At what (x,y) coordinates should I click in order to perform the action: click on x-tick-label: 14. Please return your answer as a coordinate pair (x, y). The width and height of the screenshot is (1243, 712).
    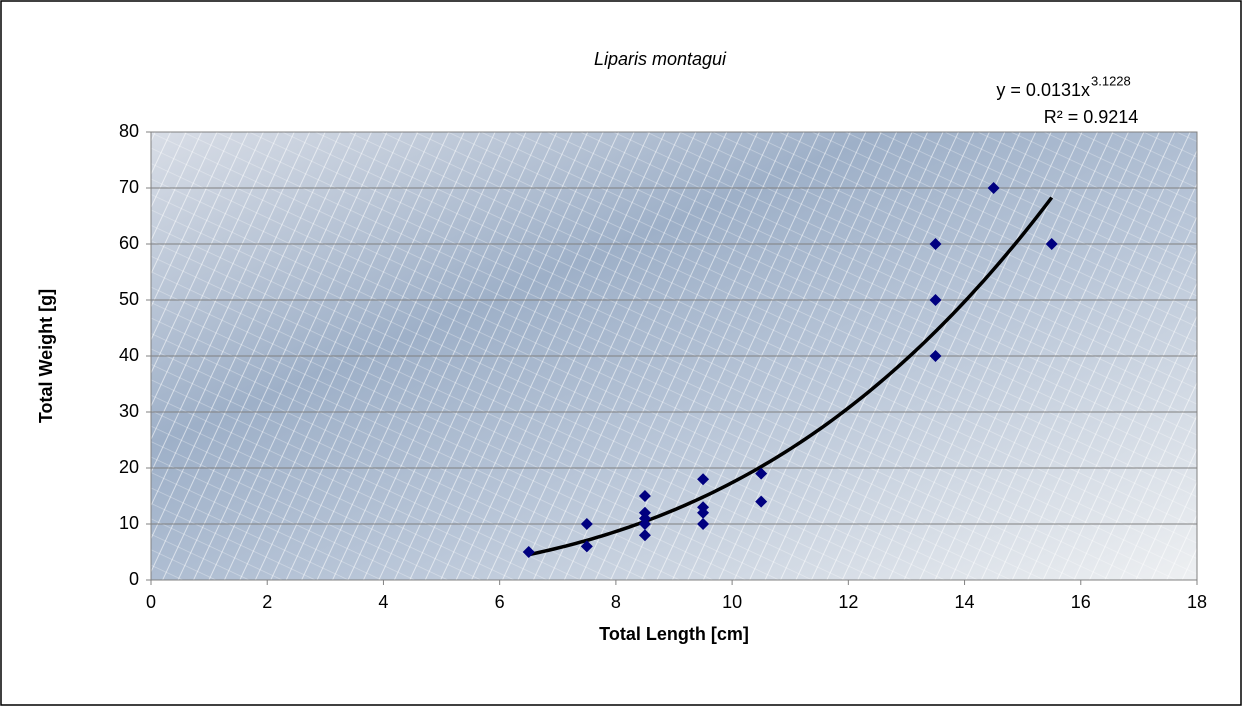
    Looking at the image, I should click on (965, 602).